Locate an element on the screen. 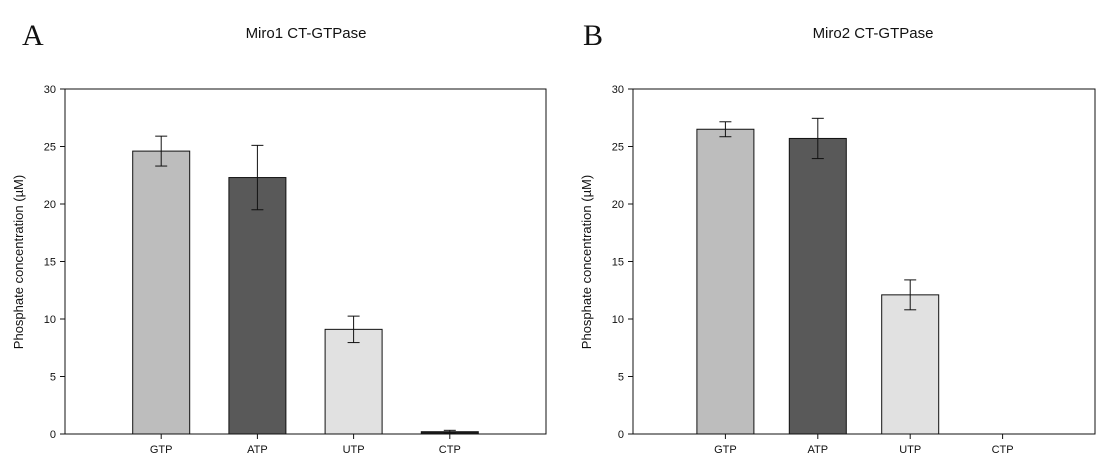 The image size is (1102, 459). x-tick-label-b: GTP is located at coordinates (725, 450).